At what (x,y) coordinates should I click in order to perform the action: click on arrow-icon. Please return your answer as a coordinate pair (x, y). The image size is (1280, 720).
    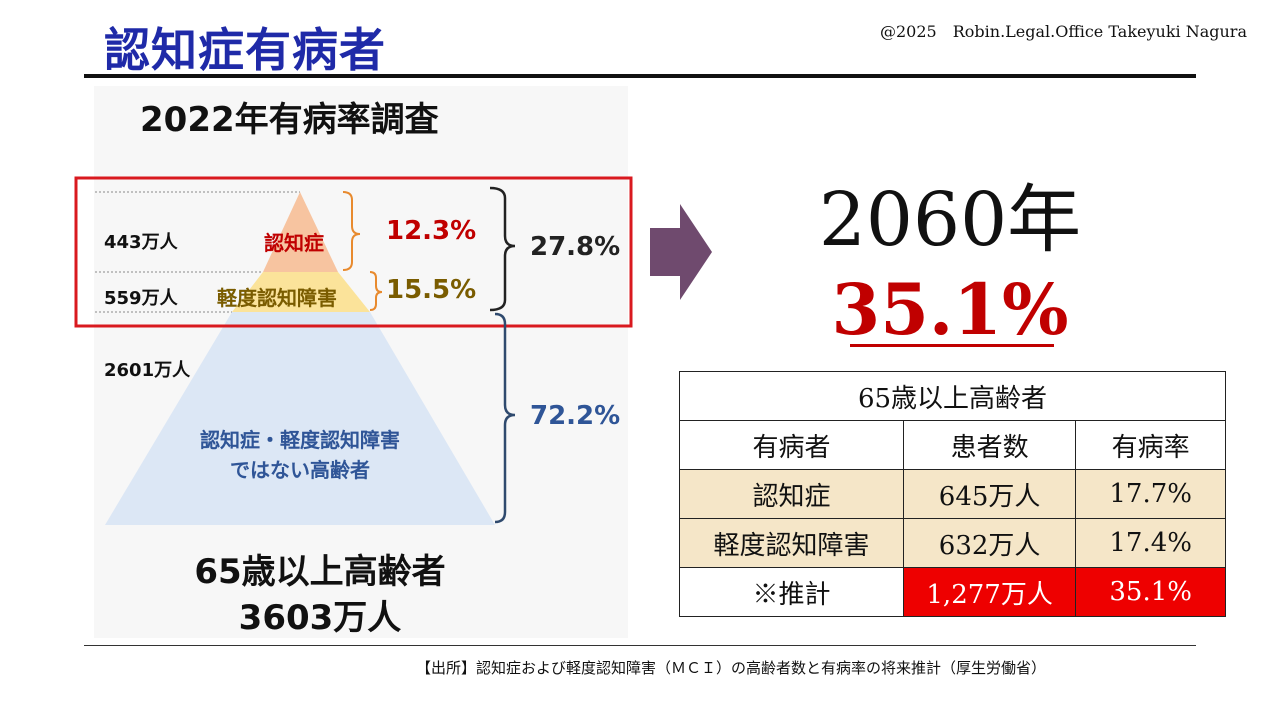
    Looking at the image, I should click on (681, 252).